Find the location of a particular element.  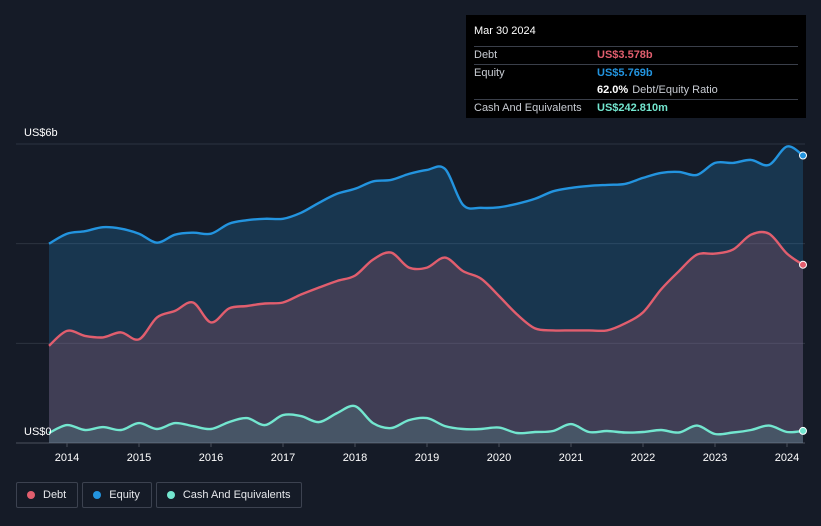

x-tick-label-2023: 2023 is located at coordinates (715, 458).